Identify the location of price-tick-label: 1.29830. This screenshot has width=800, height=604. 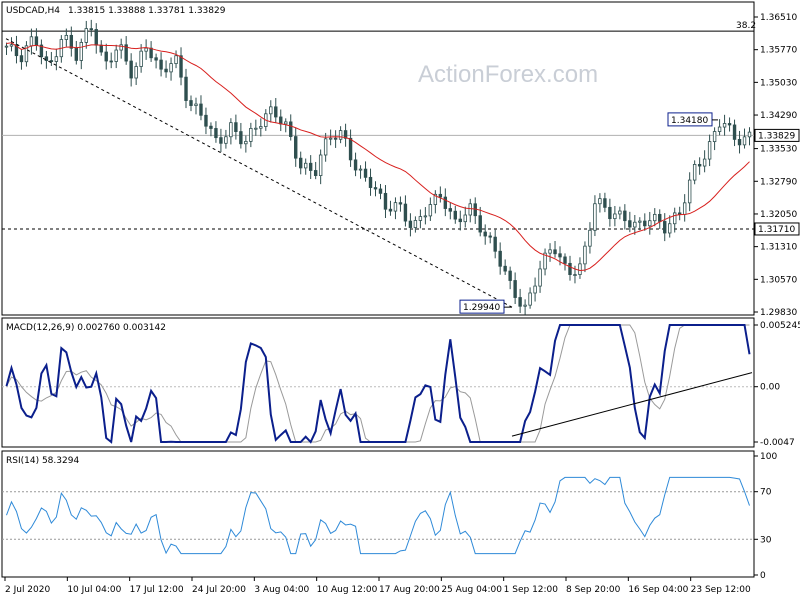
(778, 313).